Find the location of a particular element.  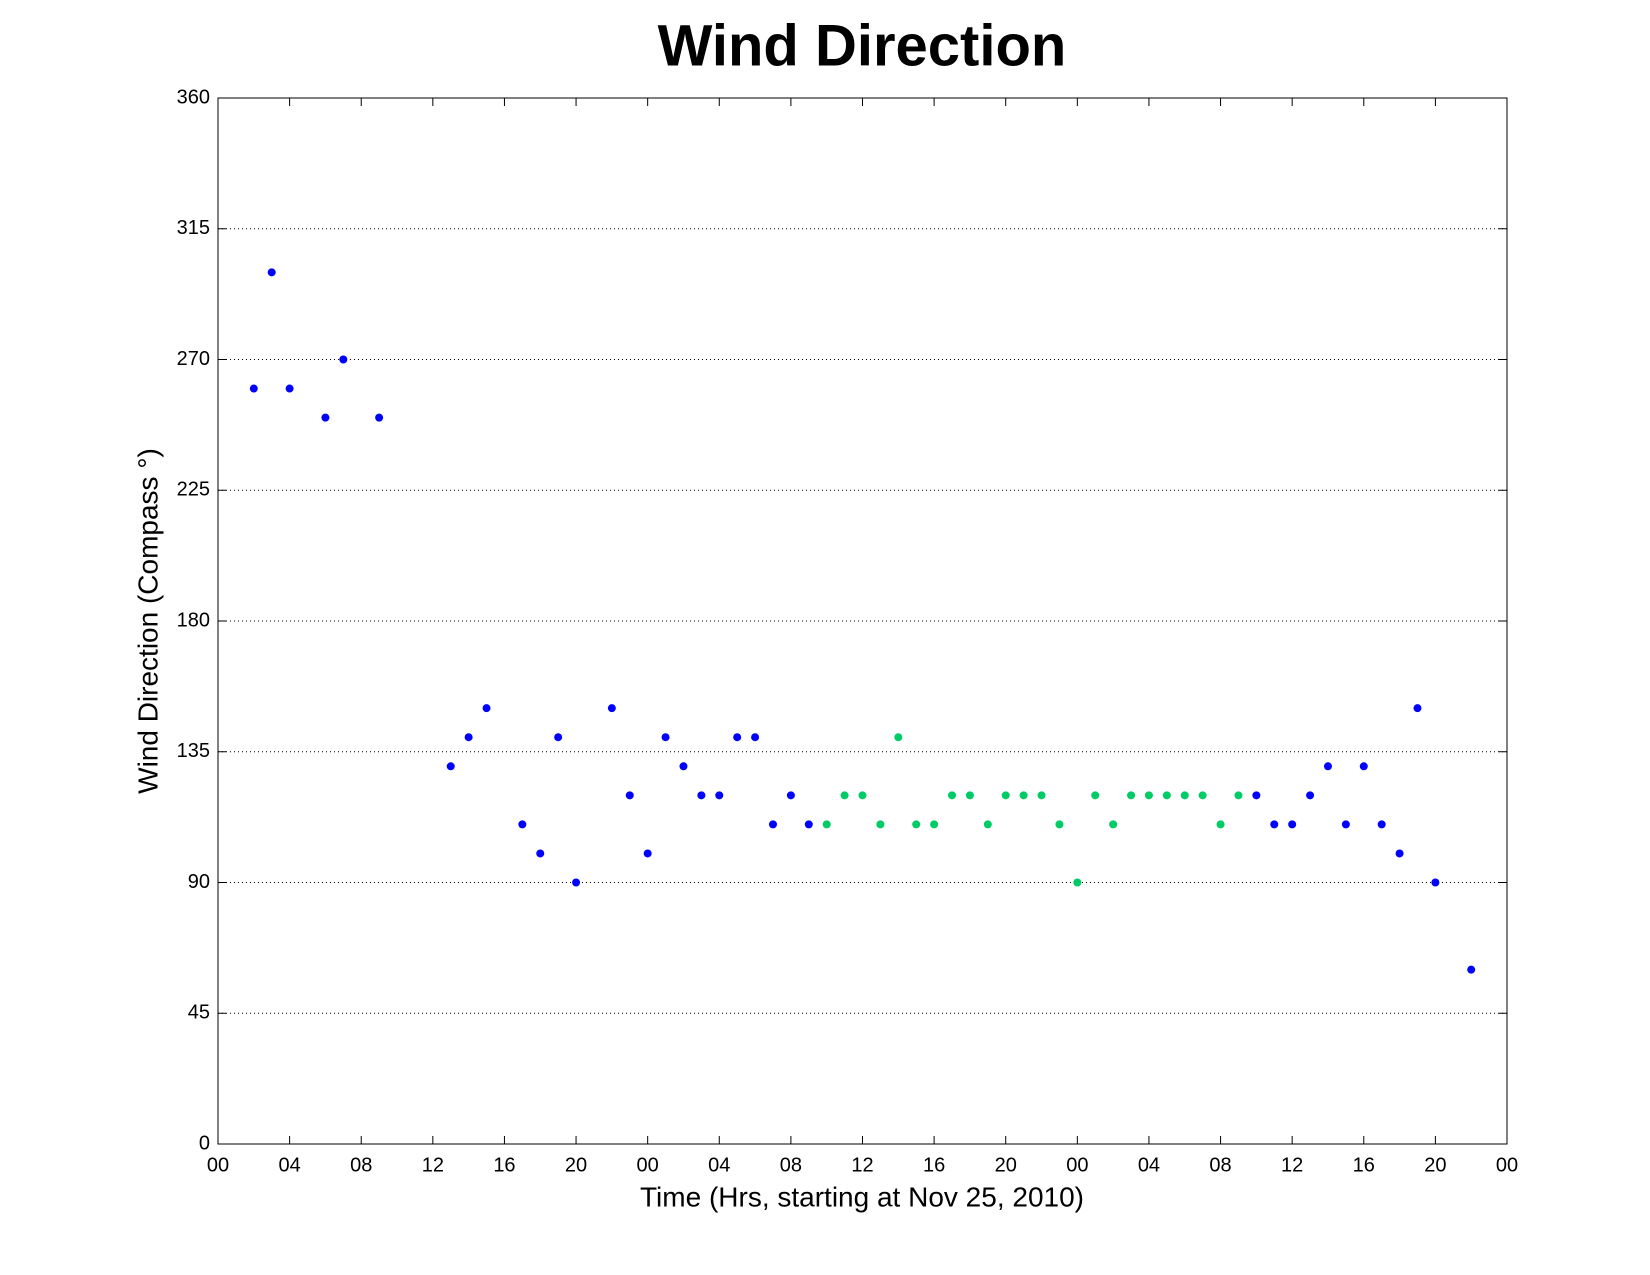

y-tick-label: 90 is located at coordinates (199, 882).